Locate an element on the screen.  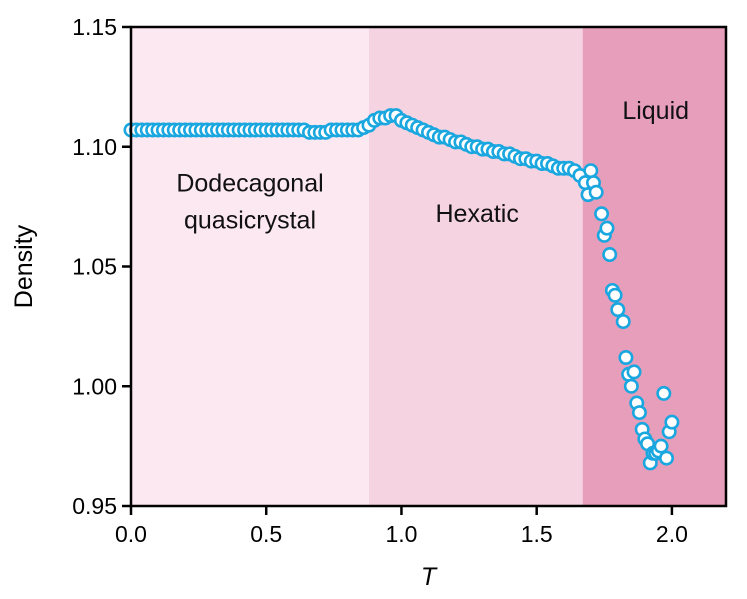
region-label-2-line-0: Liquid is located at coordinates (655, 111).